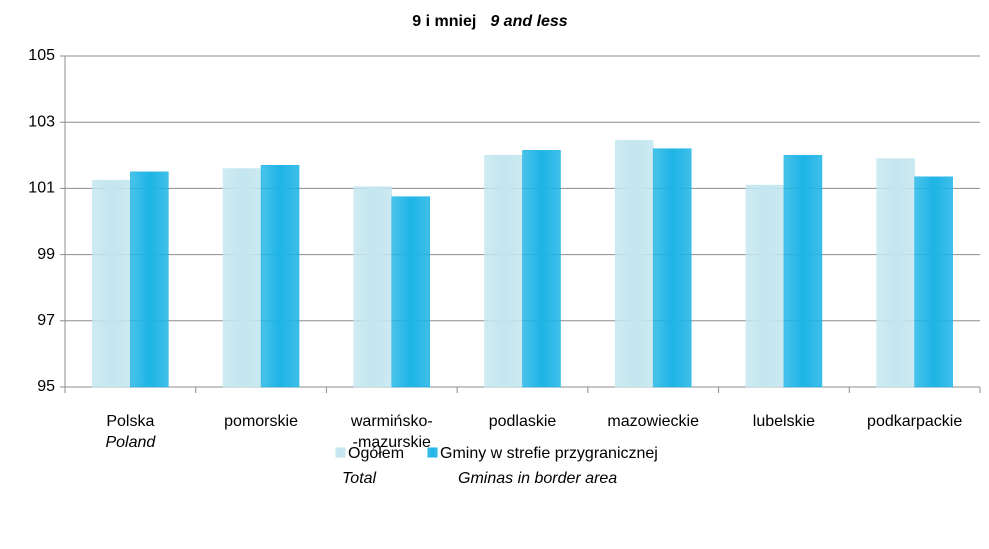 The height and width of the screenshot is (549, 989). Describe the element at coordinates (261, 421) in the screenshot. I see `x-tick-label: pomorskie` at that location.